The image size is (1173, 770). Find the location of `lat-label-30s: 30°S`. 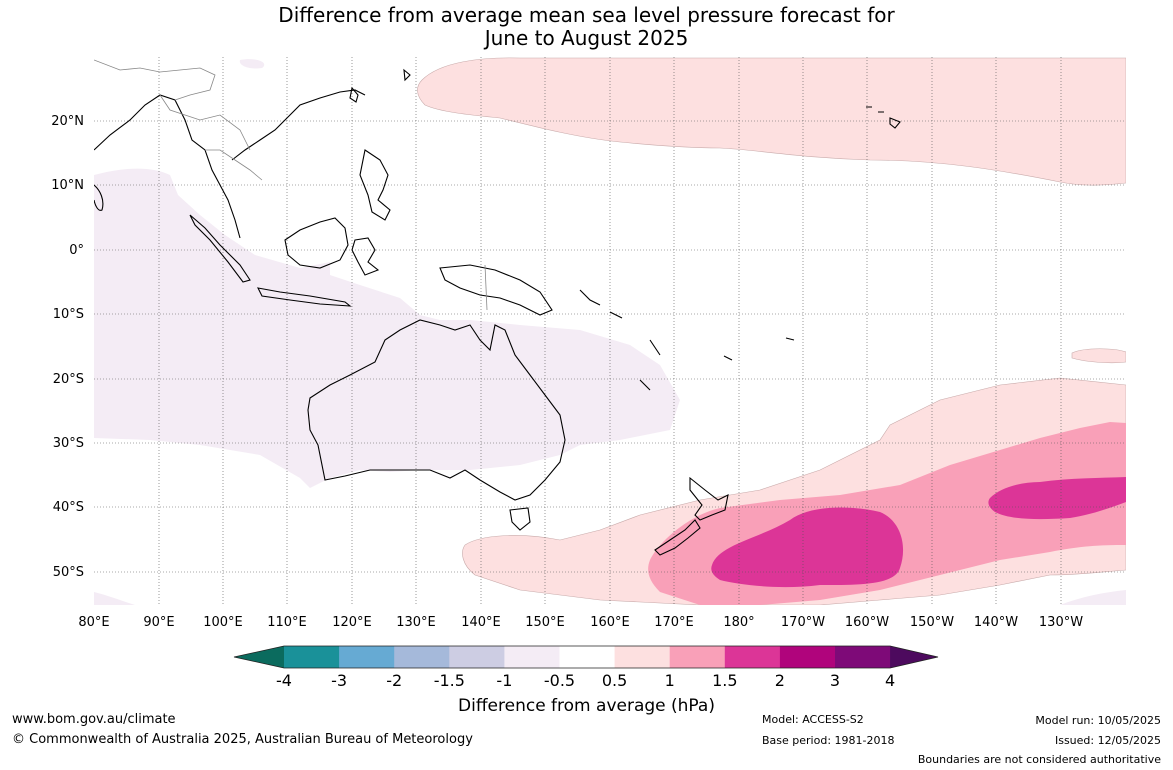

lat-label-30s: 30°S is located at coordinates (68, 443).